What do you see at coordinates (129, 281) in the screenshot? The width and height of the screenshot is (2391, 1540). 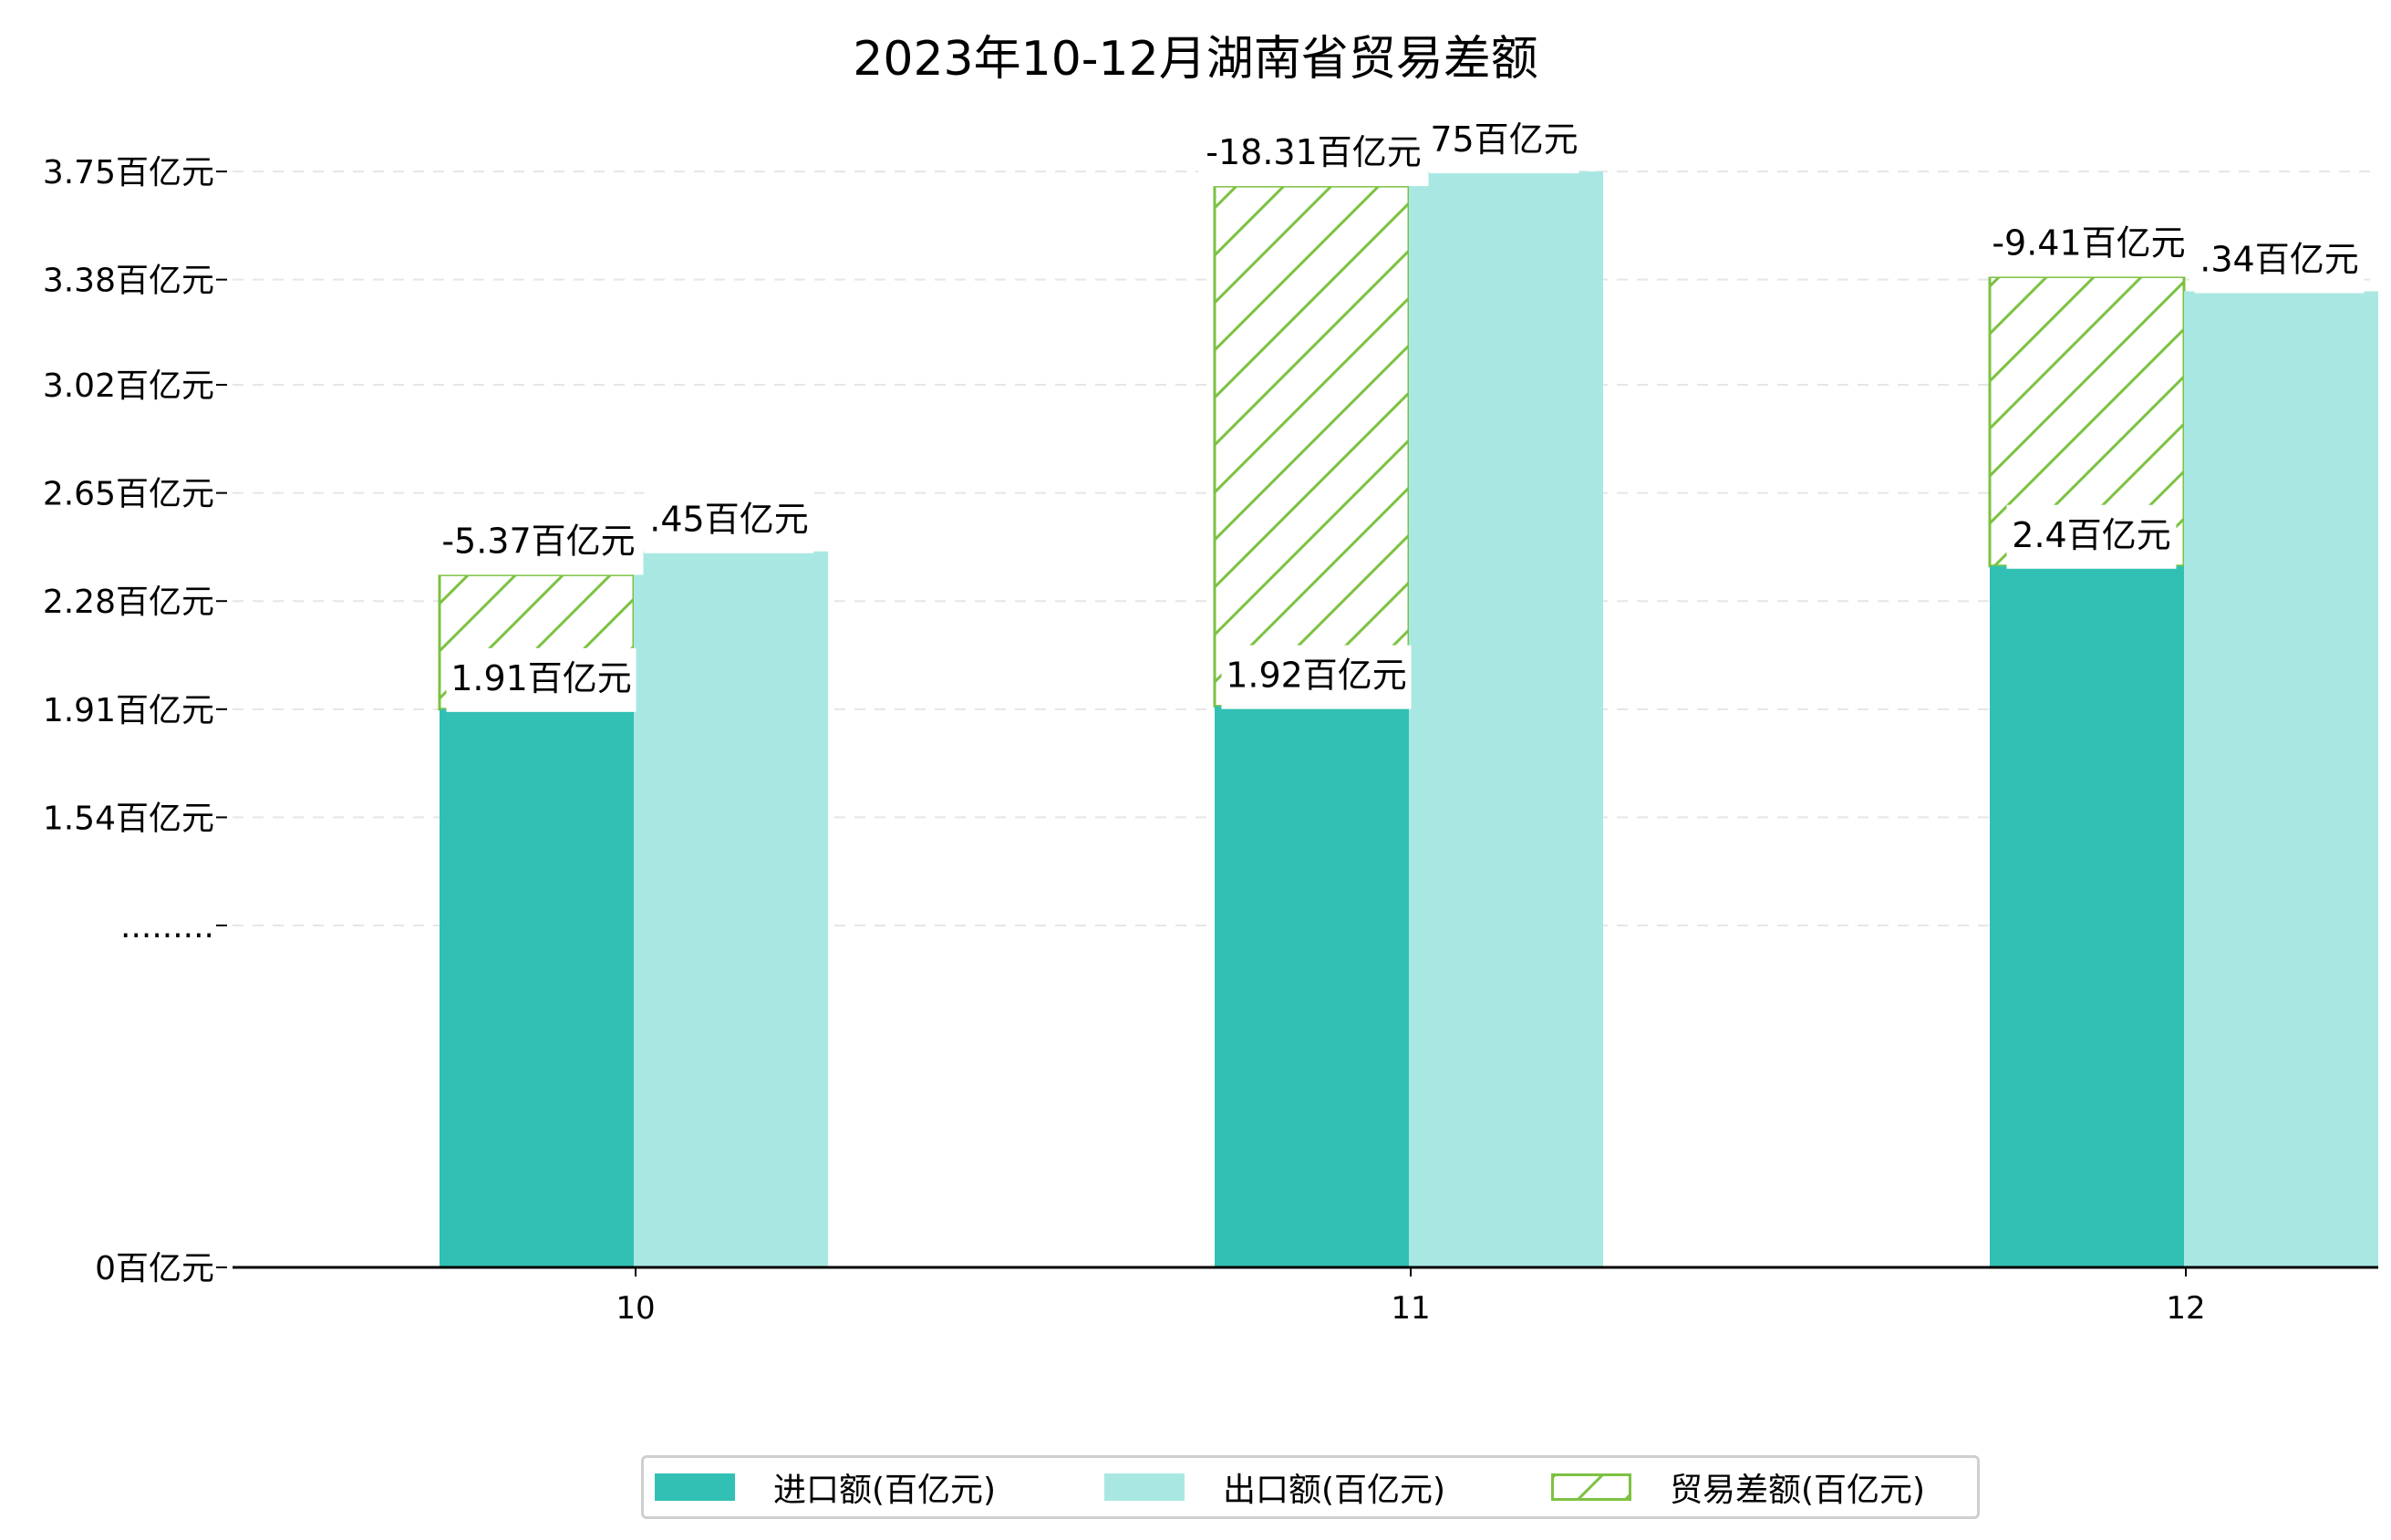 I see `y-tick-label-7: 3.38百亿元` at bounding box center [129, 281].